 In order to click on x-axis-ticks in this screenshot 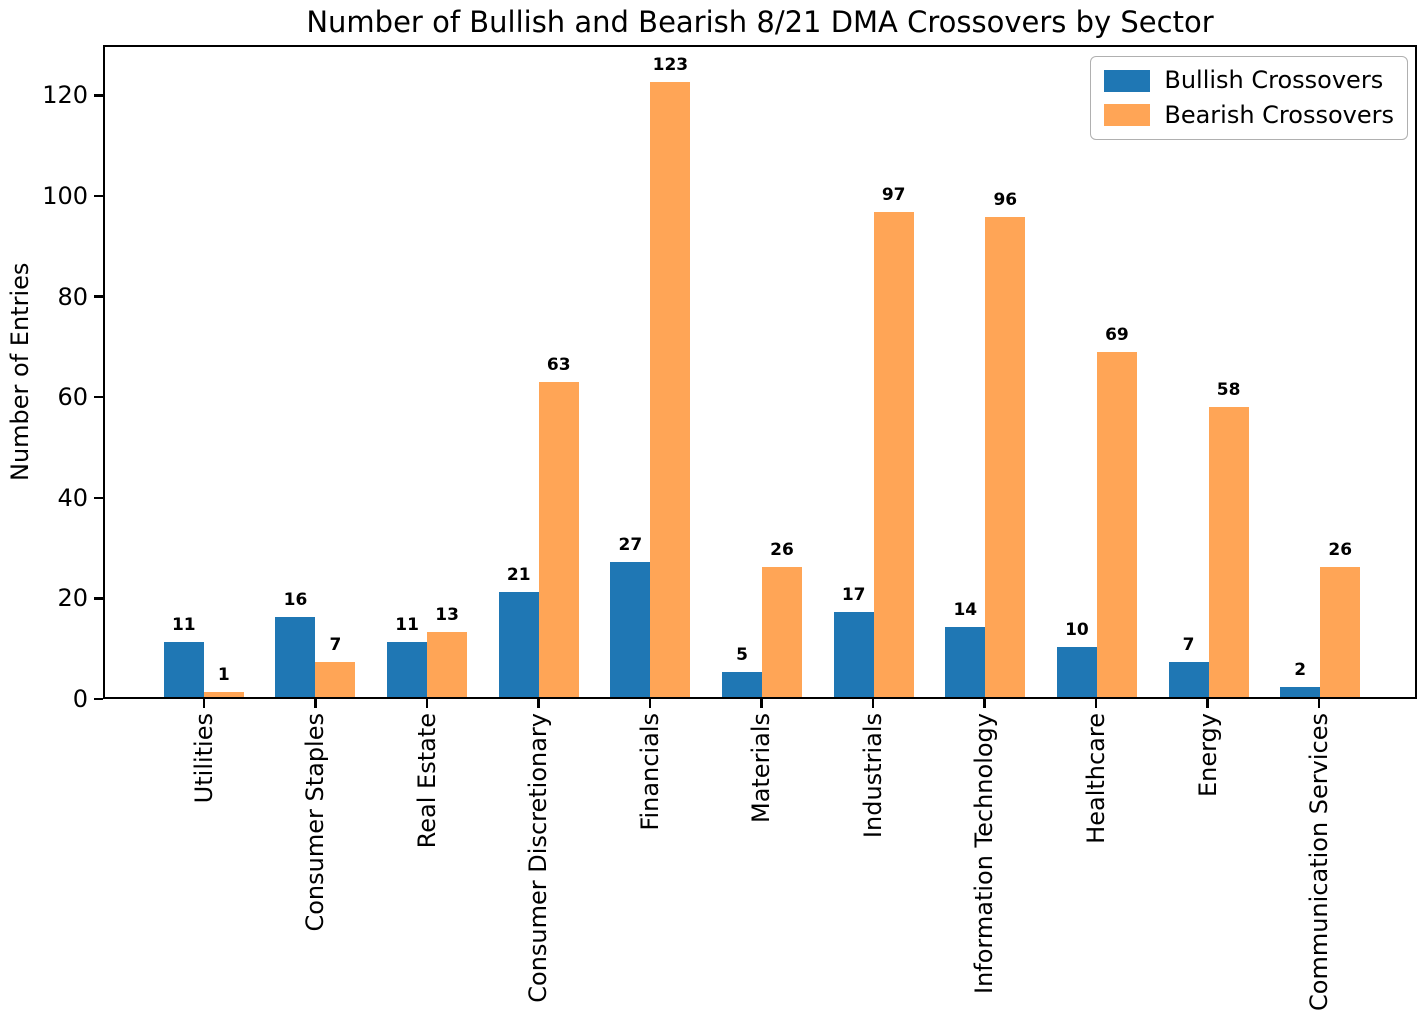, I will do `click(759, 703)`.